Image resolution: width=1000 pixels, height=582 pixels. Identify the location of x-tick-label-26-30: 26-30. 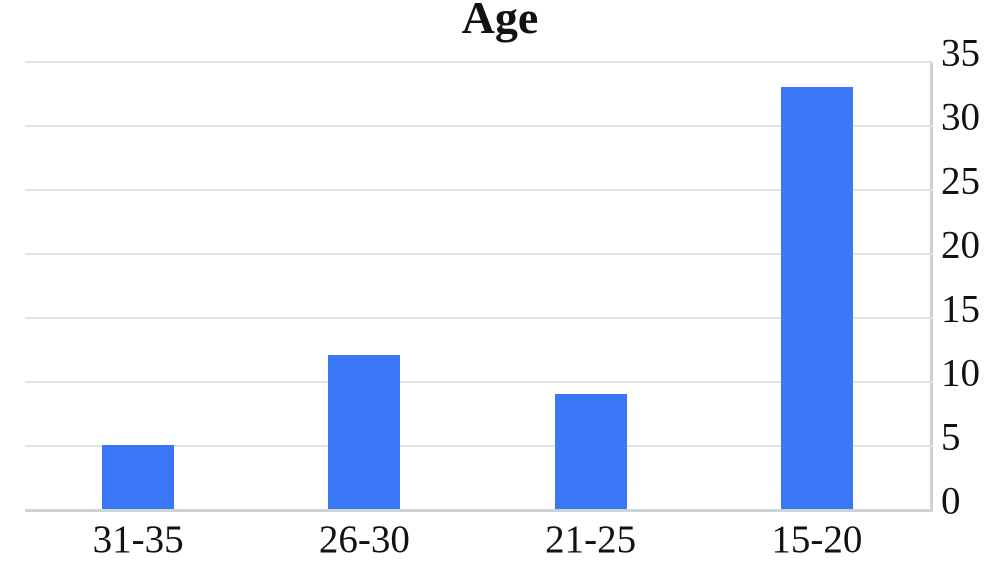
(364, 539).